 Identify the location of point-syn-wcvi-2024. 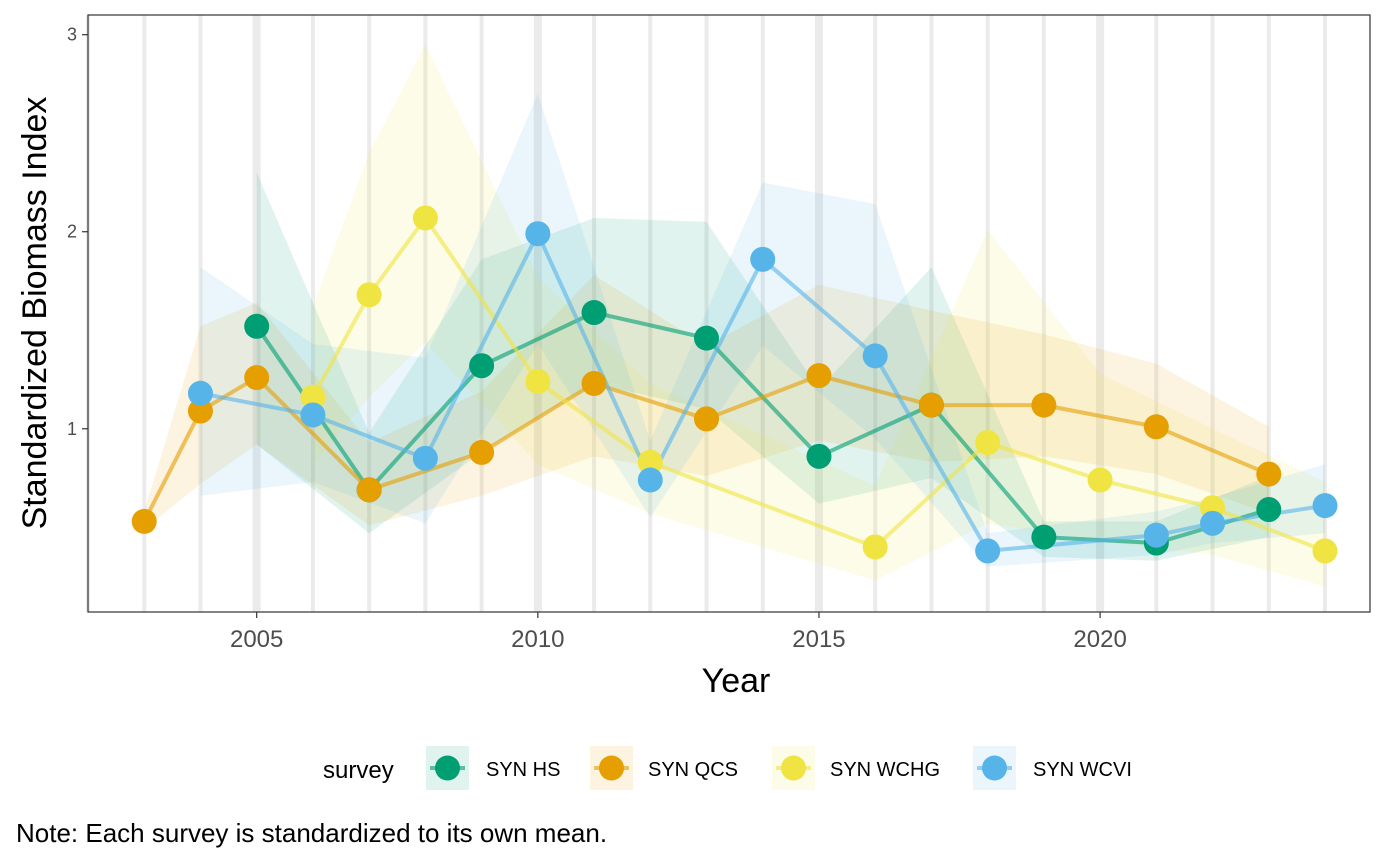
(1325, 506).